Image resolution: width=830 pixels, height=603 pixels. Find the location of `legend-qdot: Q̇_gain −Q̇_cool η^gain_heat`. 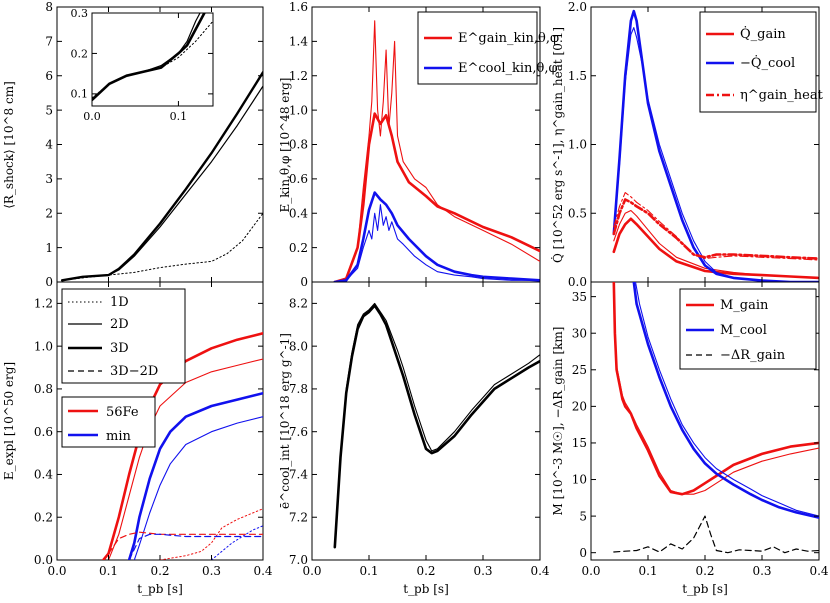

legend-qdot: Q̇_gain −Q̇_cool η^gain_heat is located at coordinates (761, 62).